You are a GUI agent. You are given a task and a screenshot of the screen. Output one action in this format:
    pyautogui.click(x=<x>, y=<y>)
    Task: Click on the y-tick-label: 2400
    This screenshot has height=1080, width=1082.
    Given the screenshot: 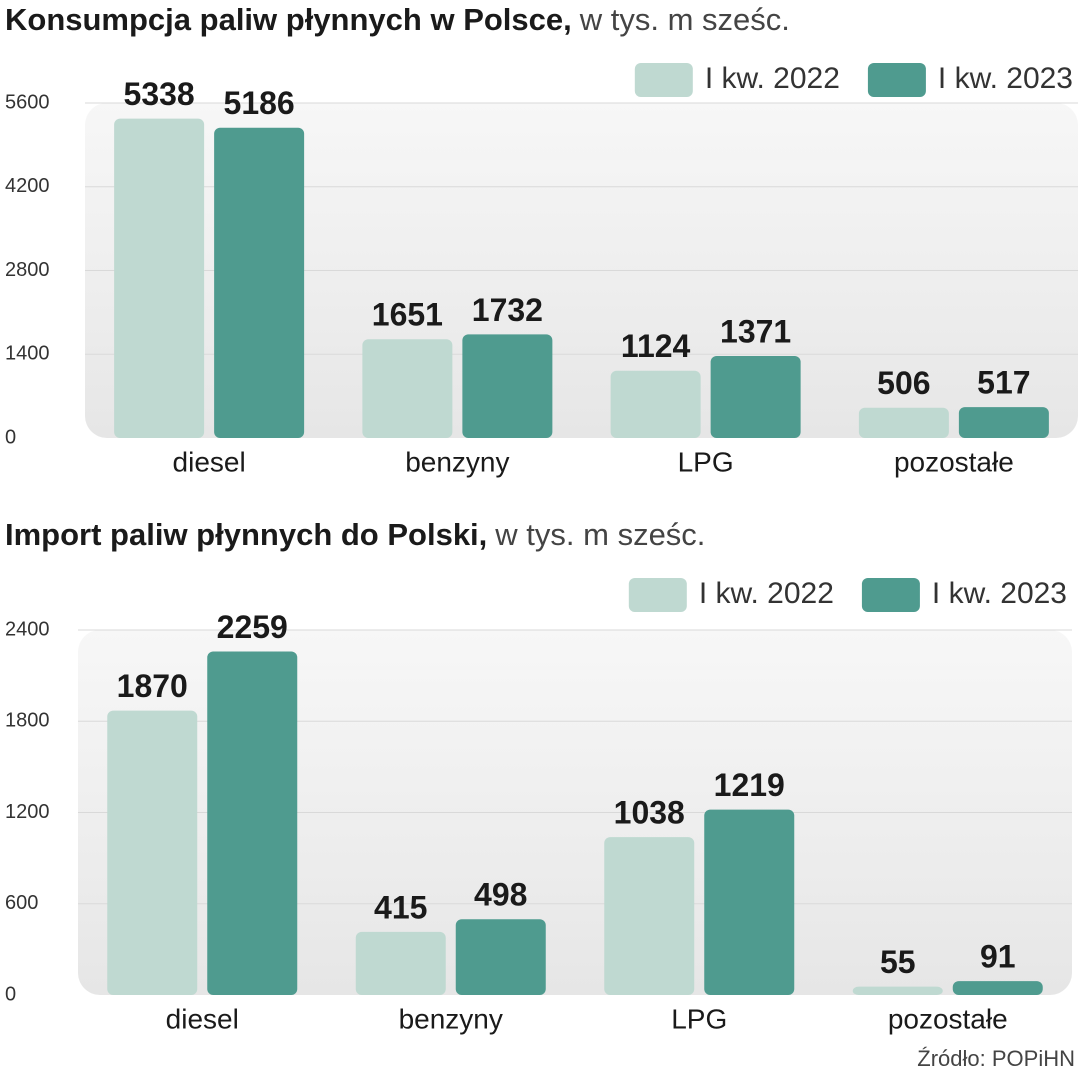 What is the action you would take?
    pyautogui.click(x=27, y=629)
    